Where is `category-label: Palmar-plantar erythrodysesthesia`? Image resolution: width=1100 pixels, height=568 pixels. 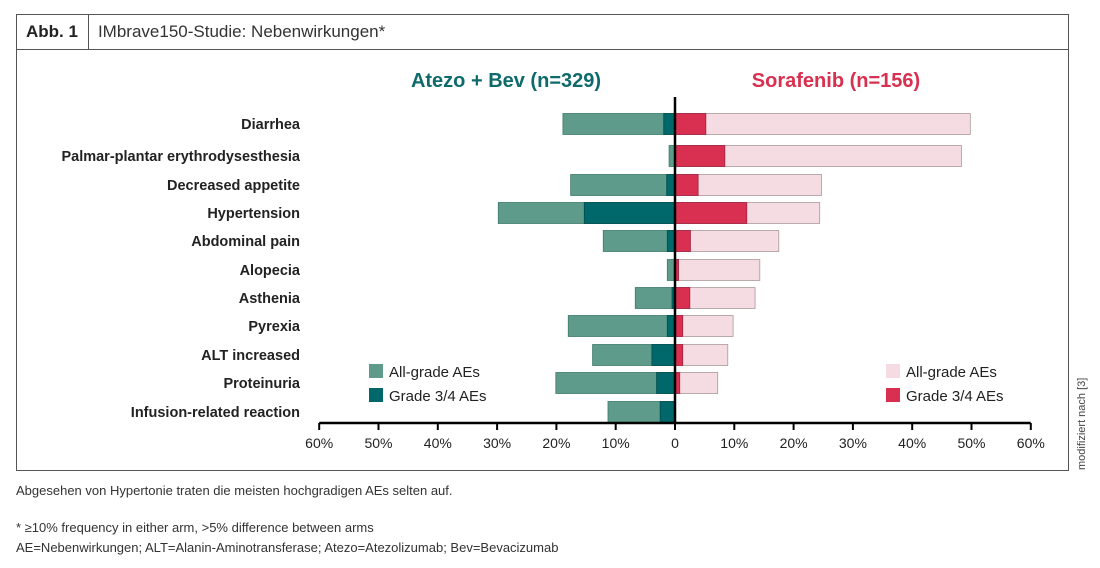 category-label: Palmar-plantar erythrodysesthesia is located at coordinates (180, 157).